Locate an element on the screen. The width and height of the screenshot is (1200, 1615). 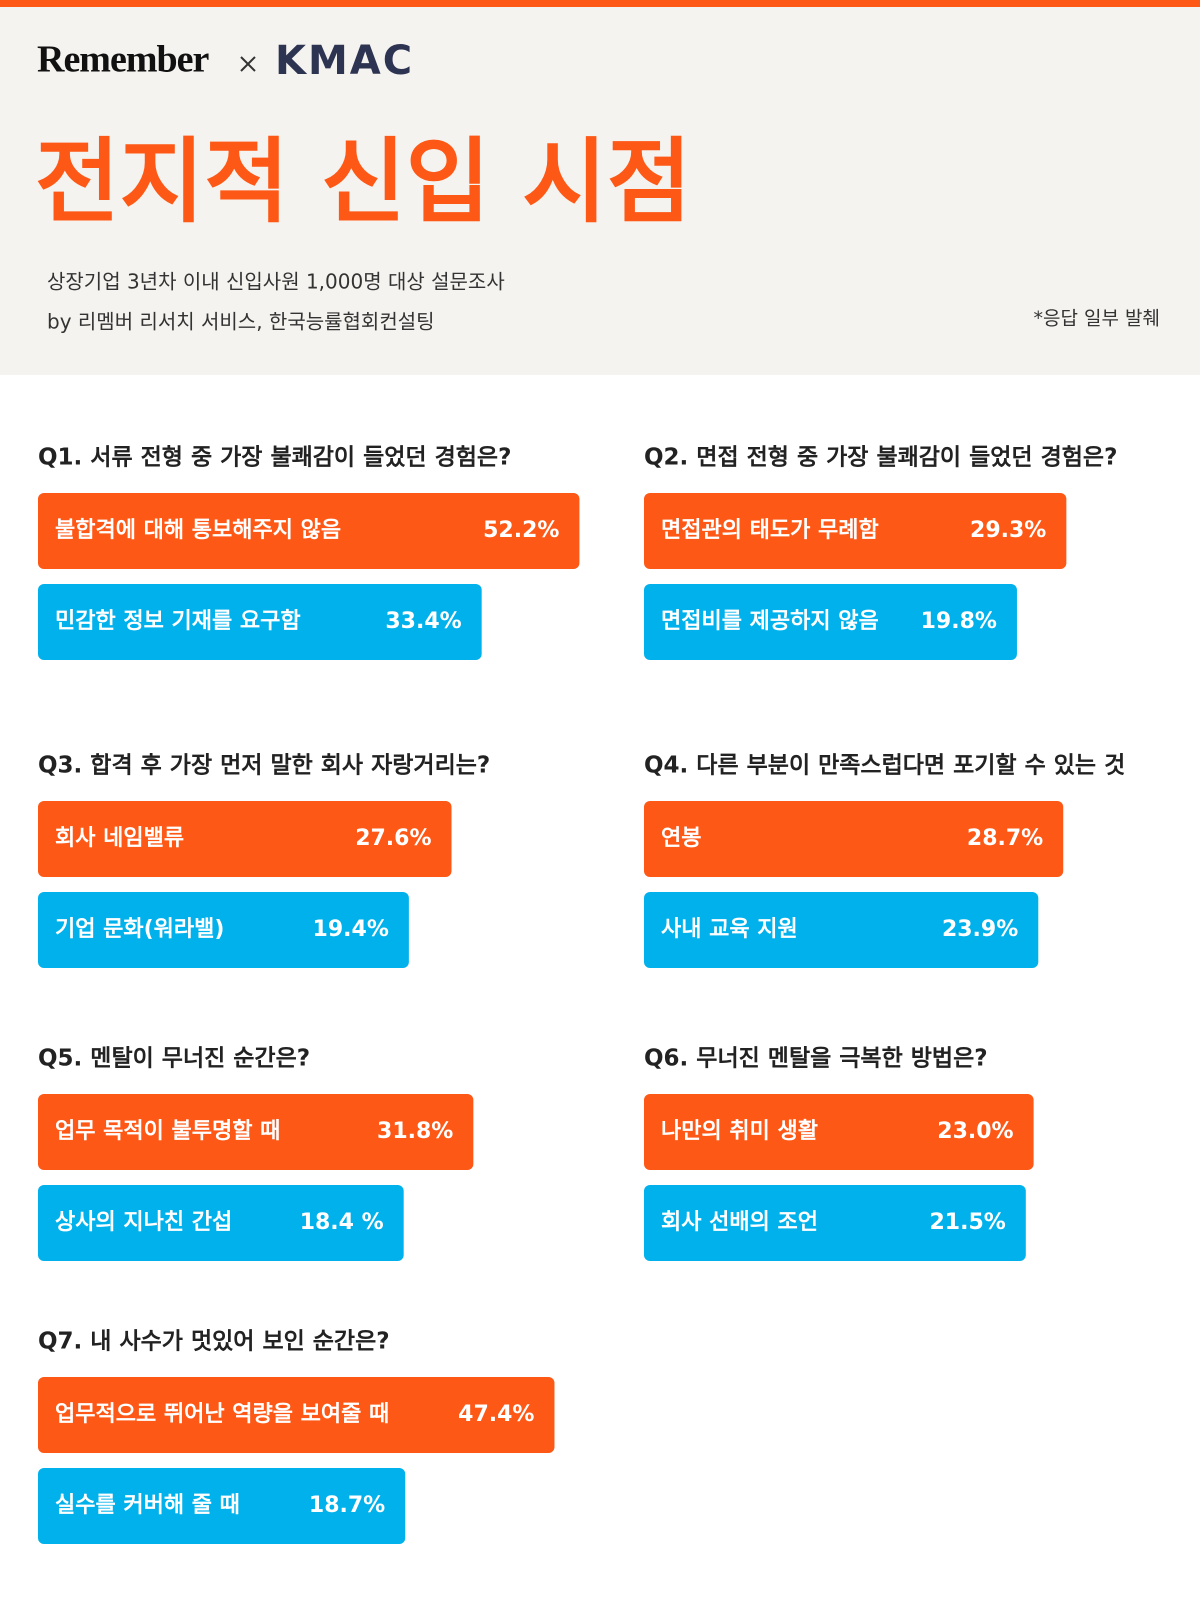
main-title: 전지적 신입 시점 is located at coordinates (363, 181).